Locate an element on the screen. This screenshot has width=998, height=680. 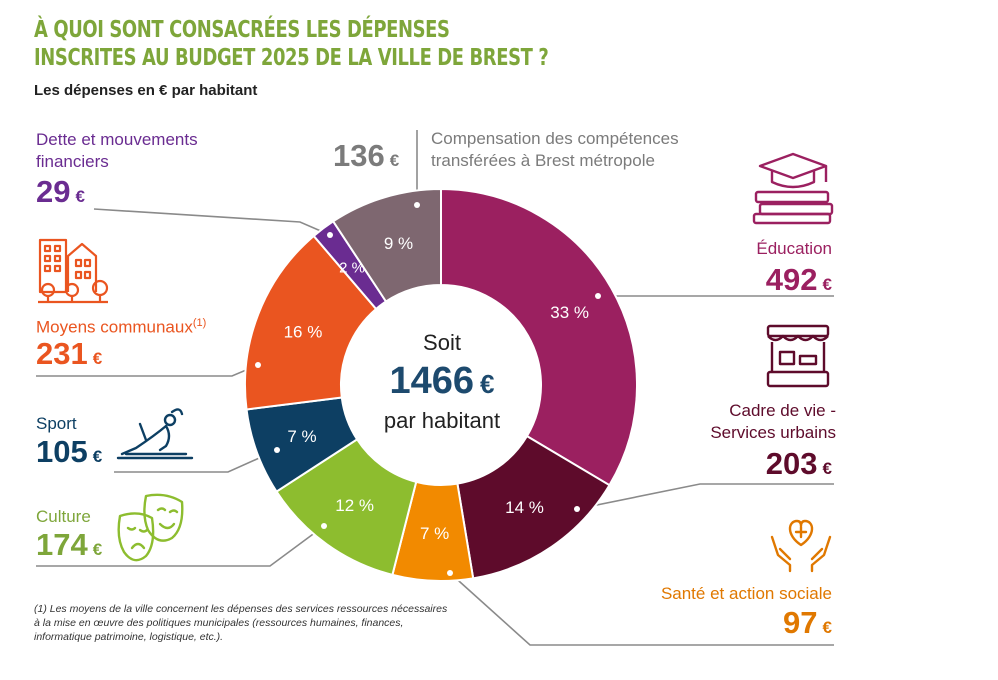
value-dette-number: 29 is located at coordinates (53, 191).